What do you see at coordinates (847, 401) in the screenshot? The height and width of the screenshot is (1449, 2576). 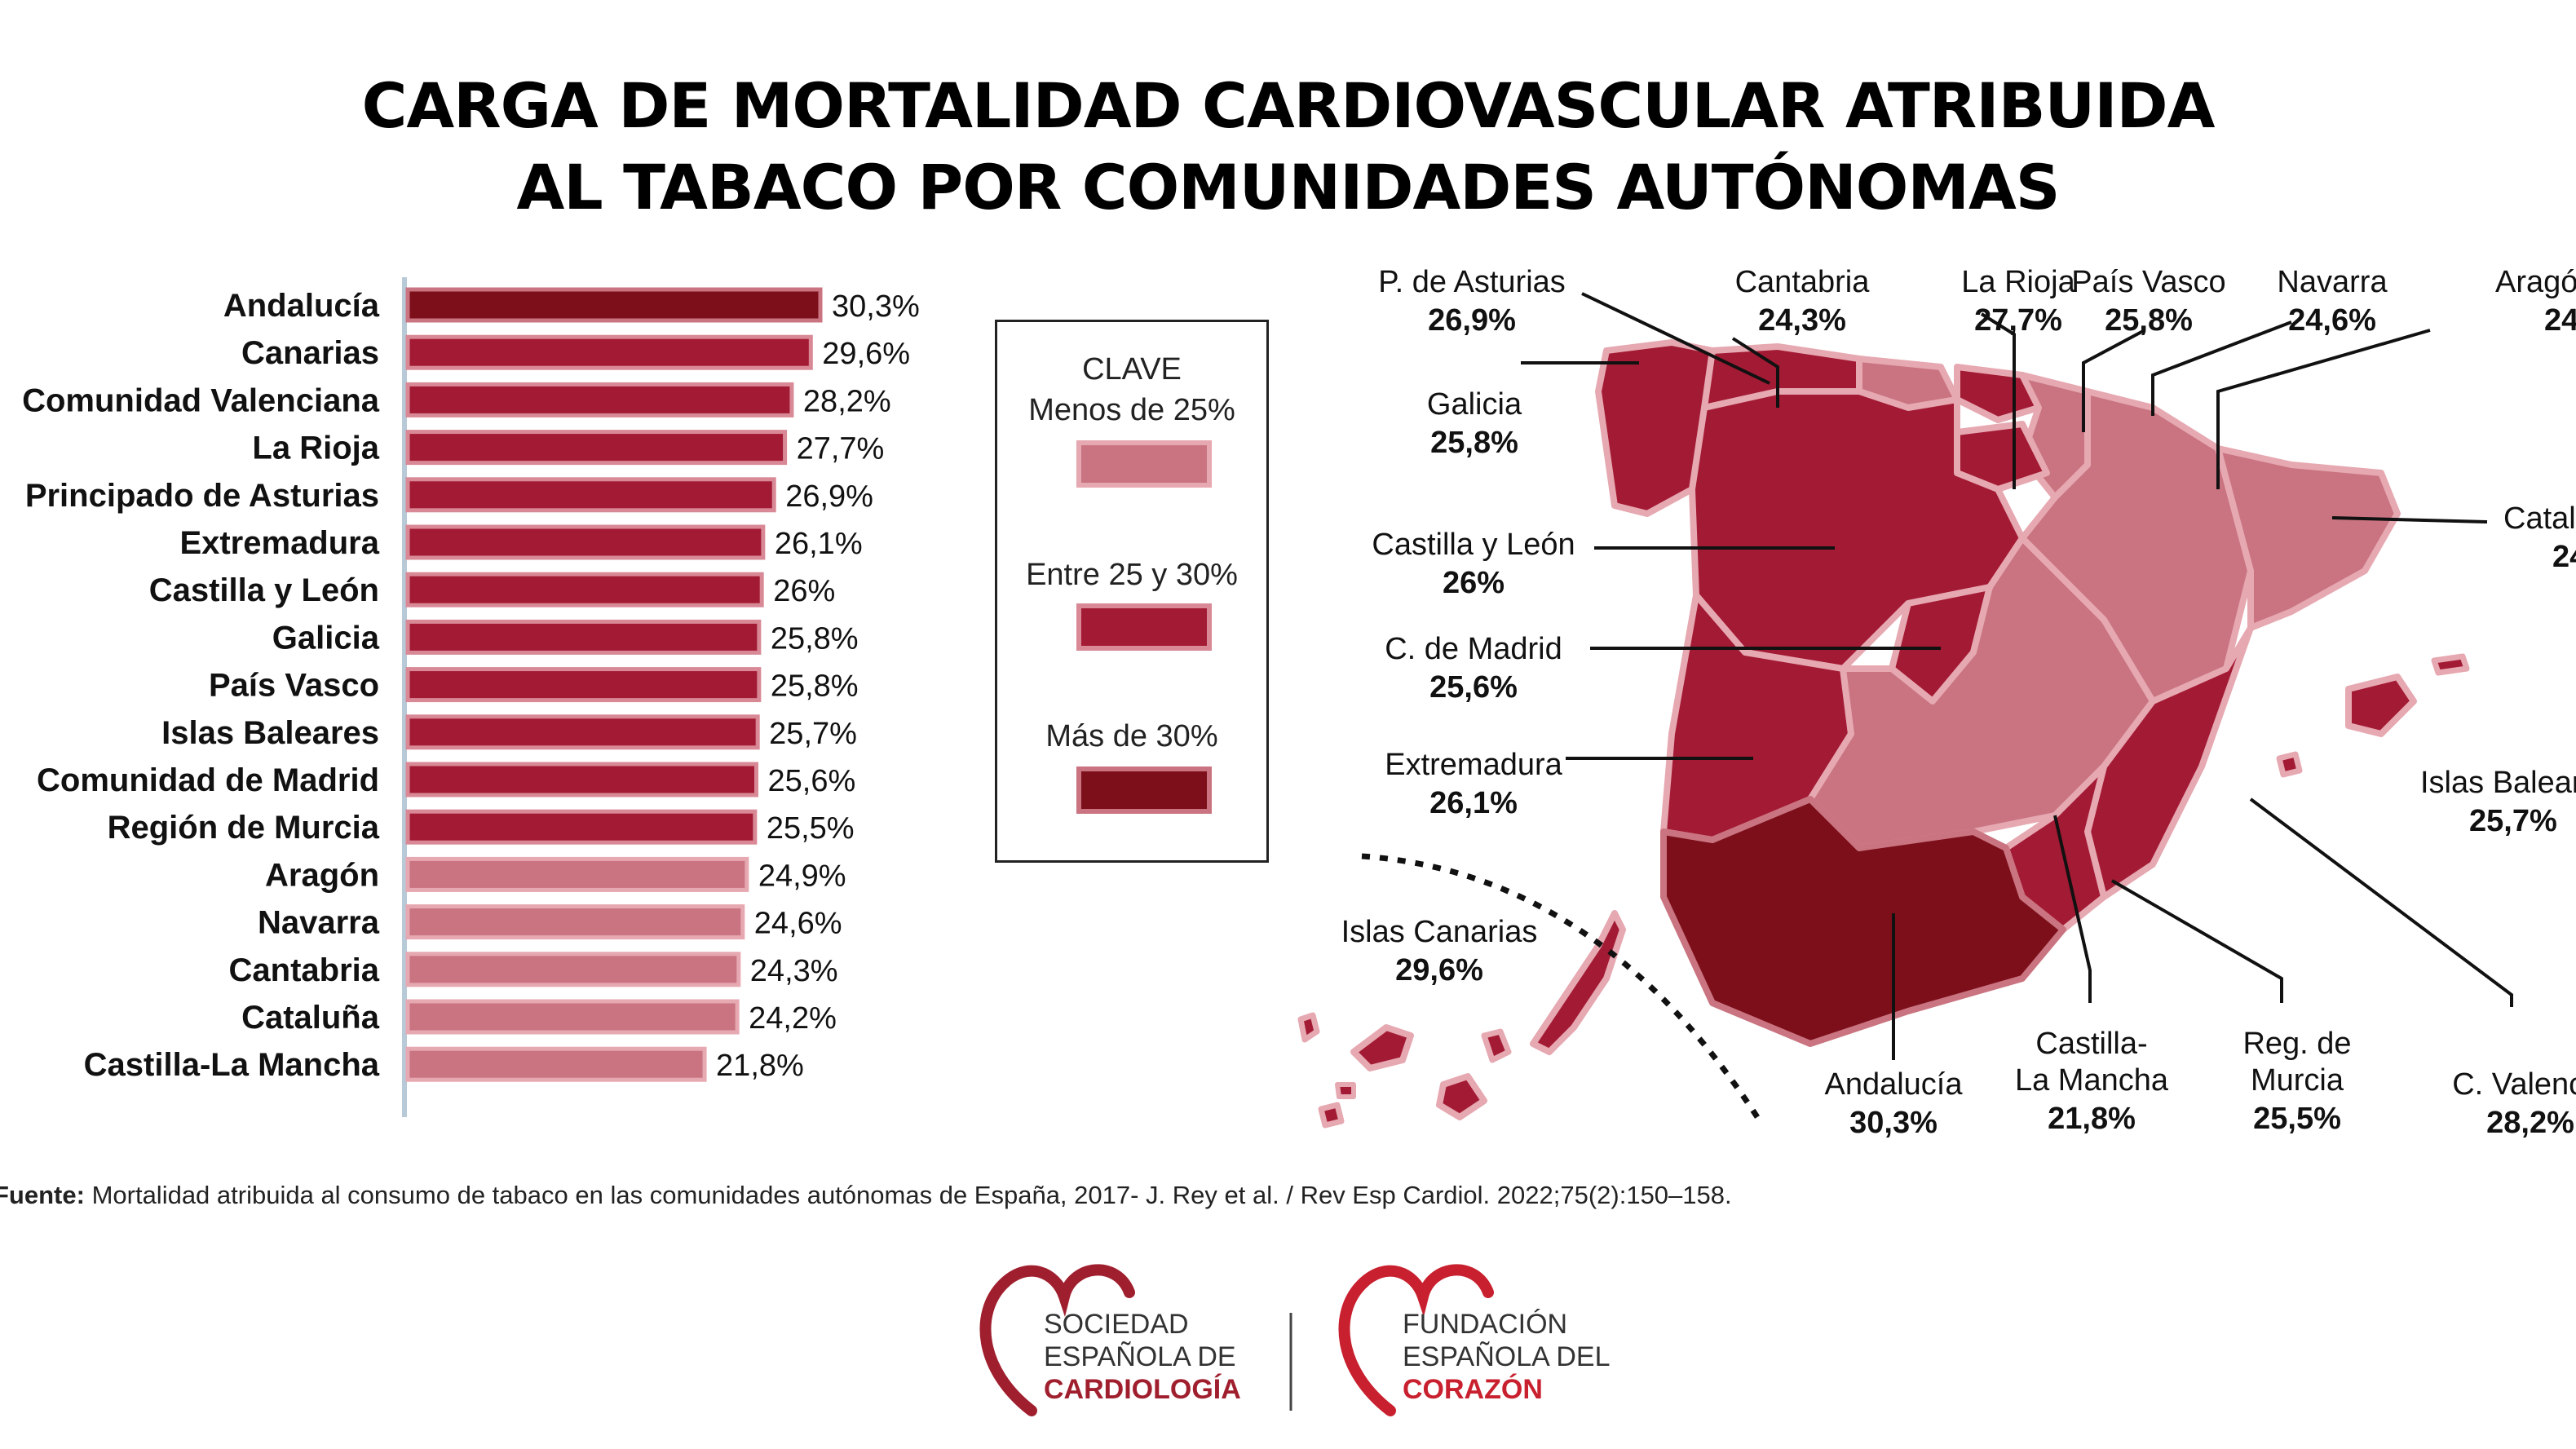 I see `bar-value-2: 28,2%` at bounding box center [847, 401].